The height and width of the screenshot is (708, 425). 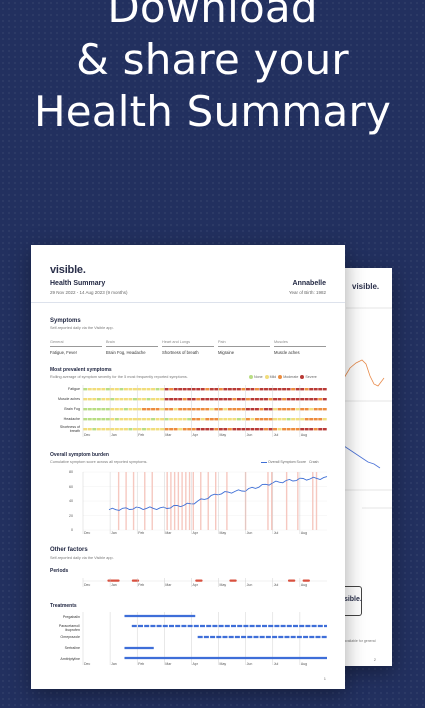 What do you see at coordinates (71, 486) in the screenshot?
I see `y-tick-label: 60` at bounding box center [71, 486].